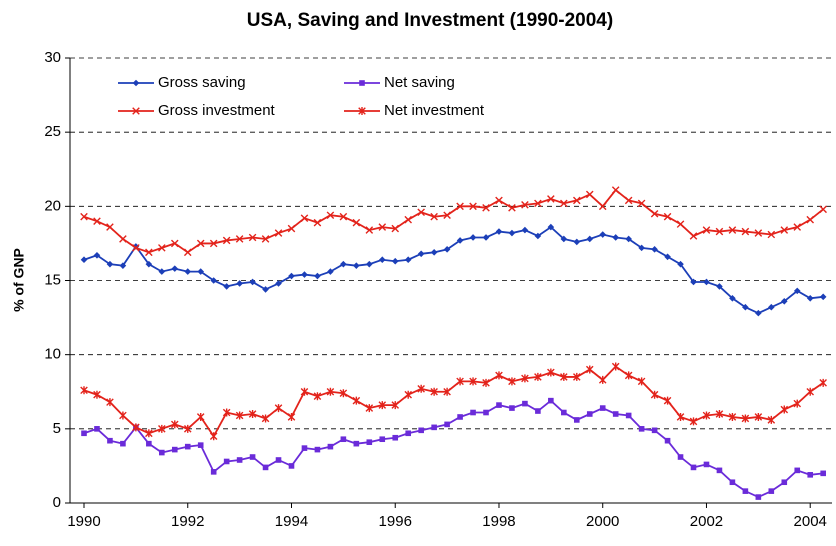 The image size is (836, 546). Describe the element at coordinates (52, 354) in the screenshot. I see `y-tick-label: 10` at that location.